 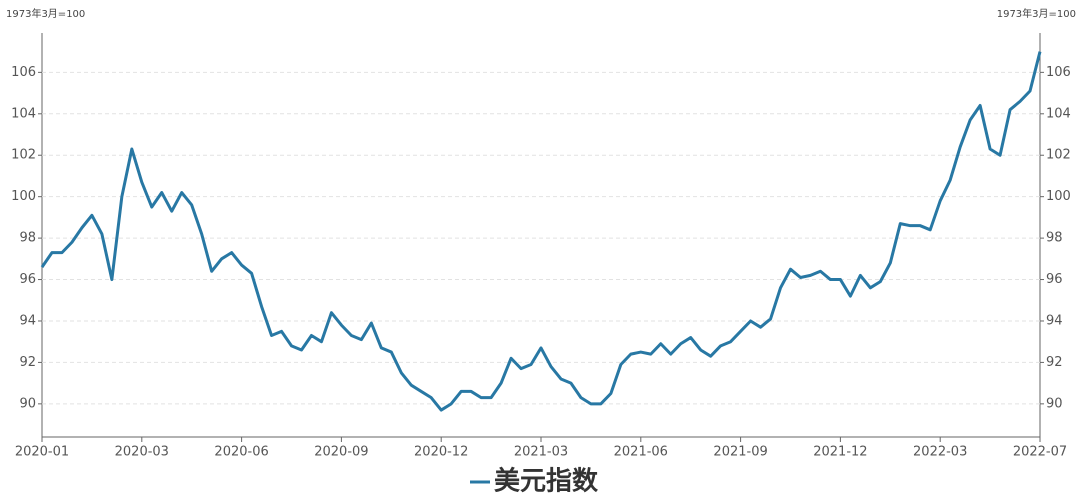 What do you see at coordinates (23, 113) in the screenshot?
I see `y-tick-label: 104` at bounding box center [23, 113].